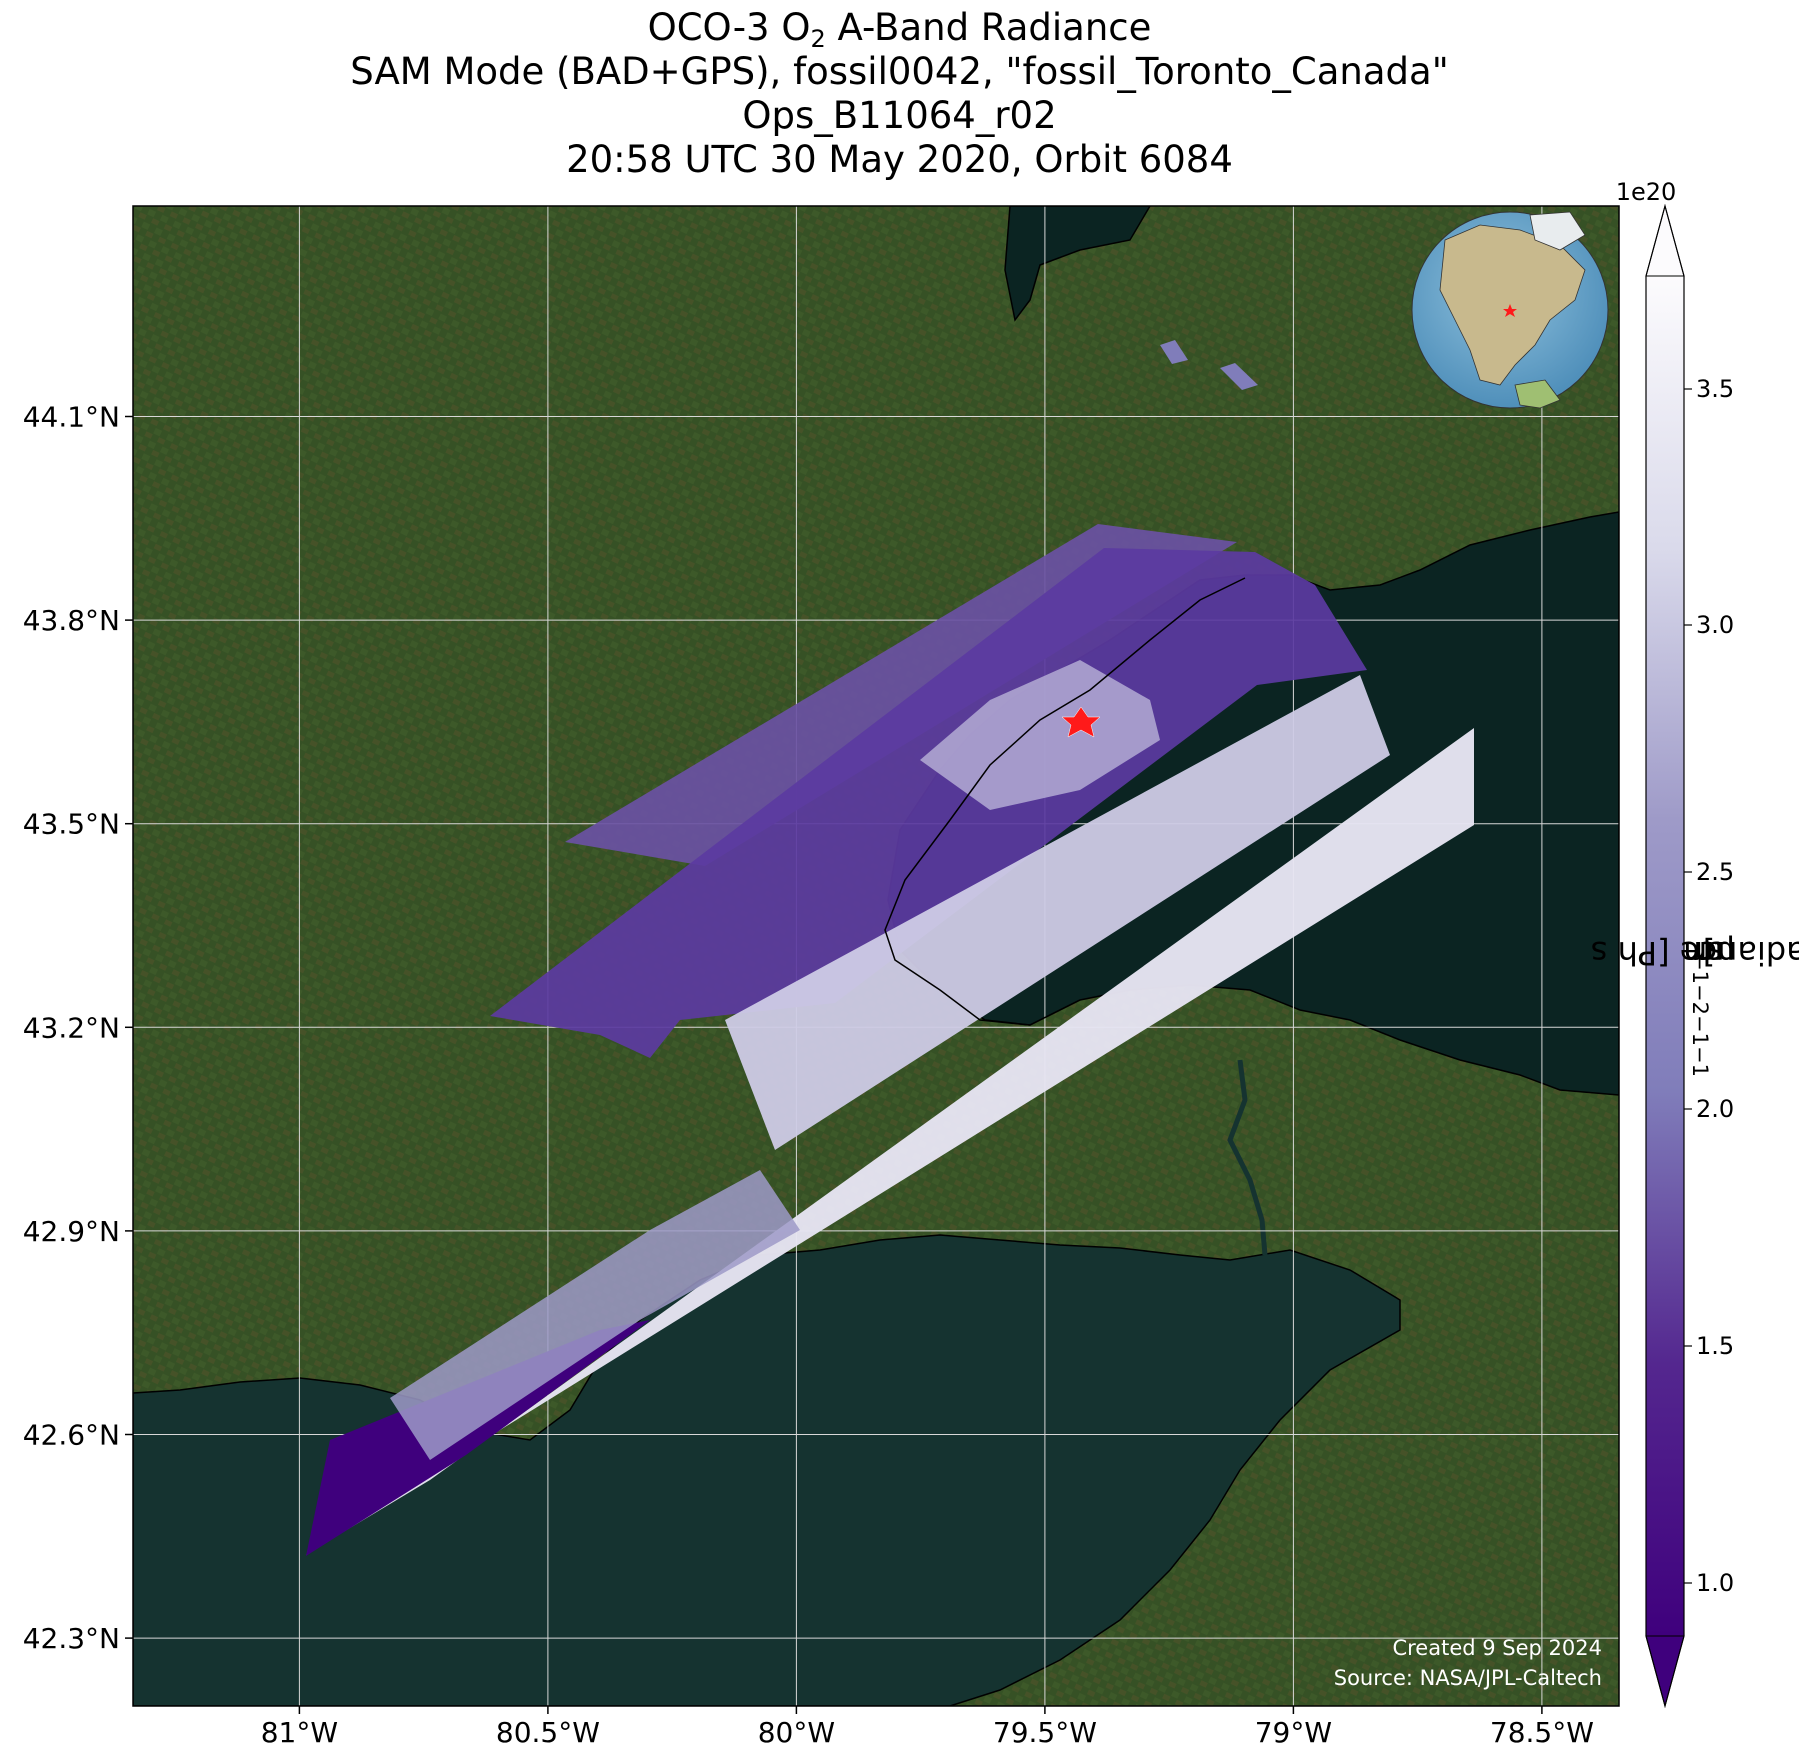 This screenshot has height=1753, width=1799. I want to click on cbar-tick-label-2.0: 2.0, so click(1715, 1109).